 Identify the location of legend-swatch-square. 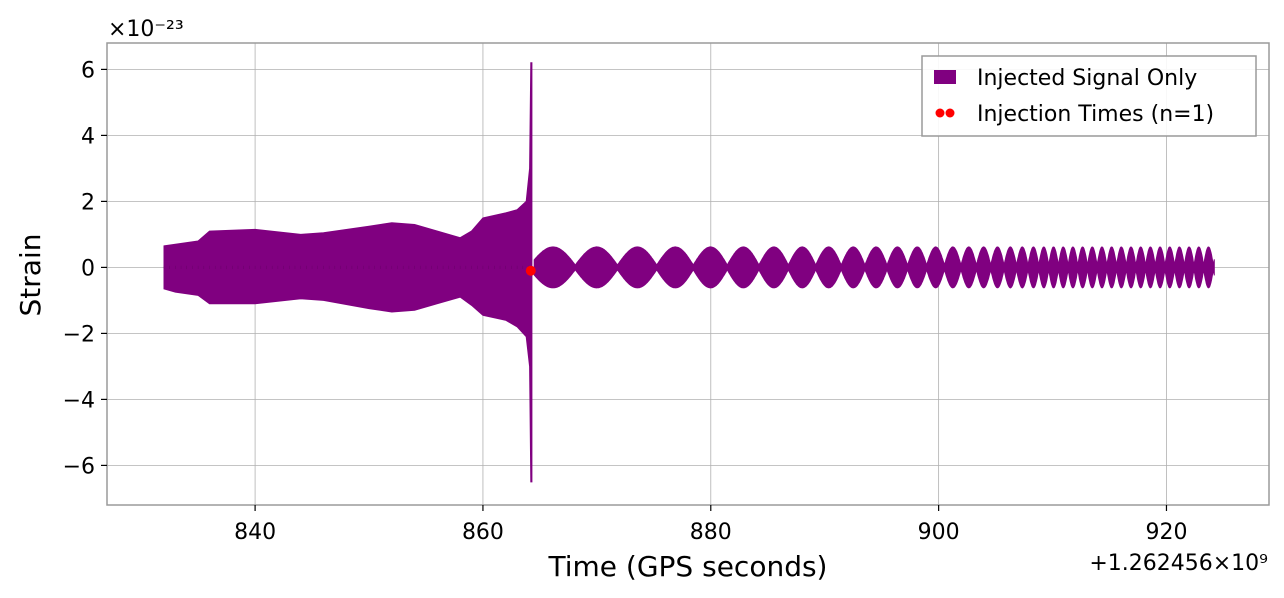
(945, 77).